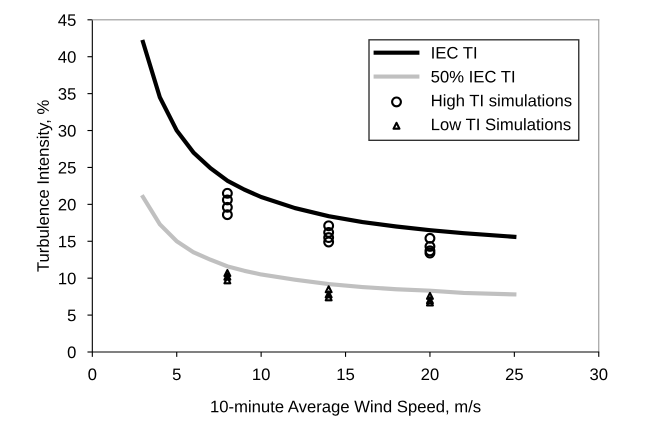  What do you see at coordinates (599, 374) in the screenshot?
I see `x-tick-label: 30` at bounding box center [599, 374].